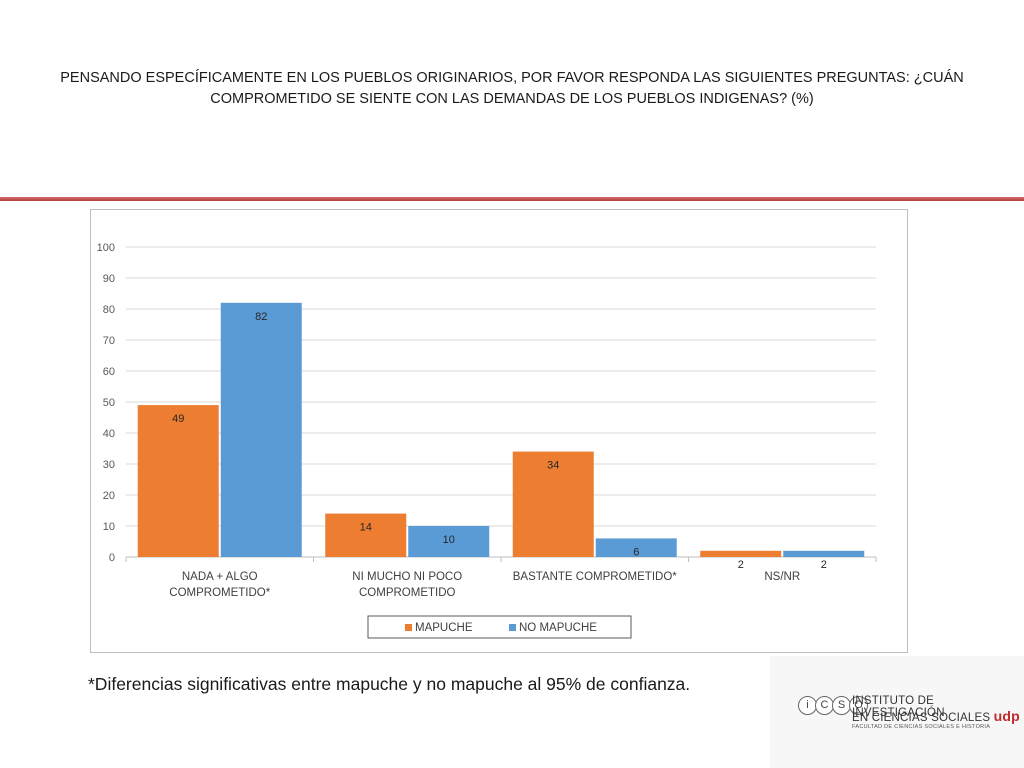 The image size is (1024, 768). What do you see at coordinates (553, 466) in the screenshot?
I see `data-label-mapuche-2: 34` at bounding box center [553, 466].